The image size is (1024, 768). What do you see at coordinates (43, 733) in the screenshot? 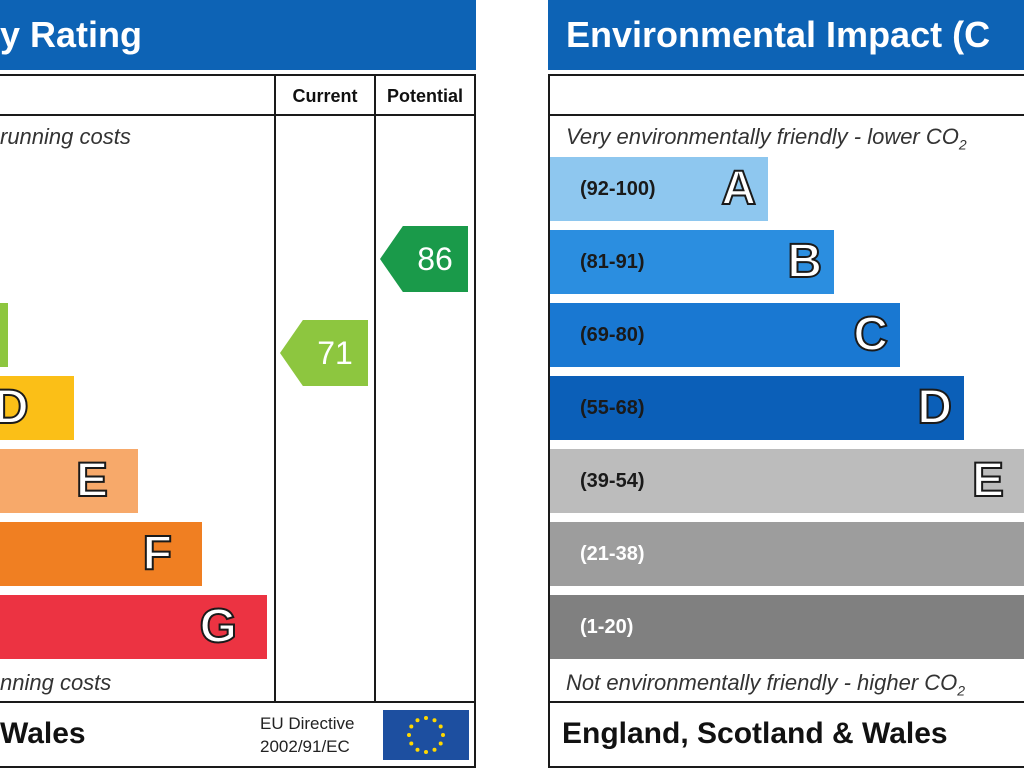
I see `energy-footer-region: Wales` at bounding box center [43, 733].